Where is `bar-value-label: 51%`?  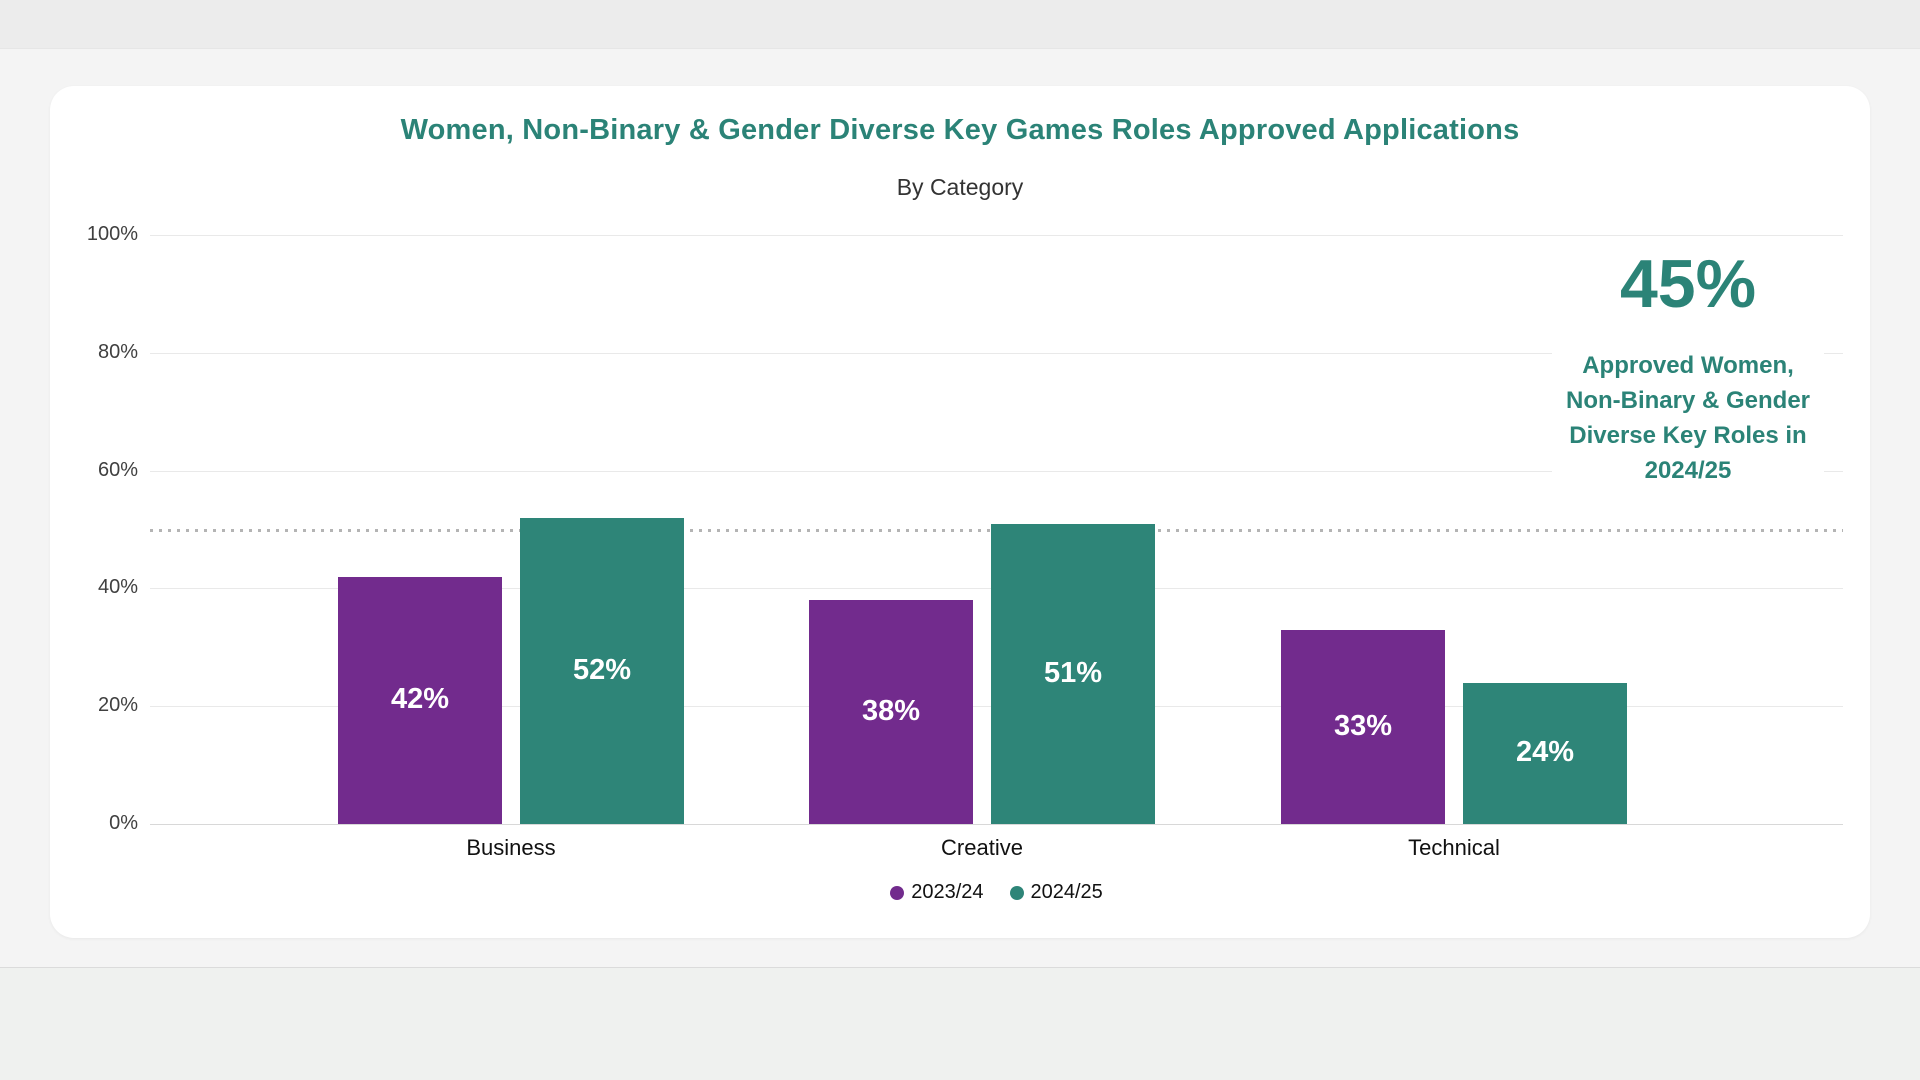 bar-value-label: 51% is located at coordinates (1073, 672).